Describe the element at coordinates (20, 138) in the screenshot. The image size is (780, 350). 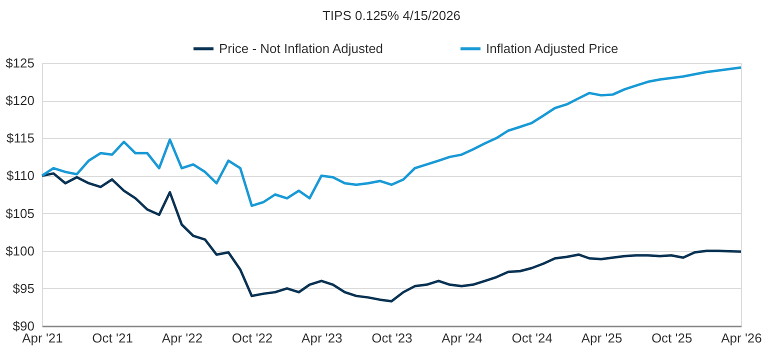
I see `y-tick-label: $115` at that location.